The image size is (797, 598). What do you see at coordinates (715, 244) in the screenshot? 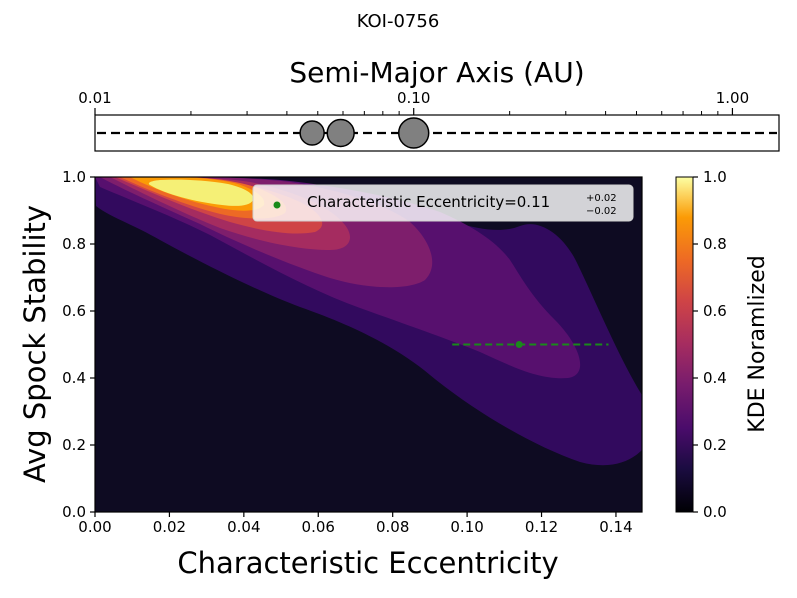
I see `colorbar-tick-label: 0.8` at bounding box center [715, 244].